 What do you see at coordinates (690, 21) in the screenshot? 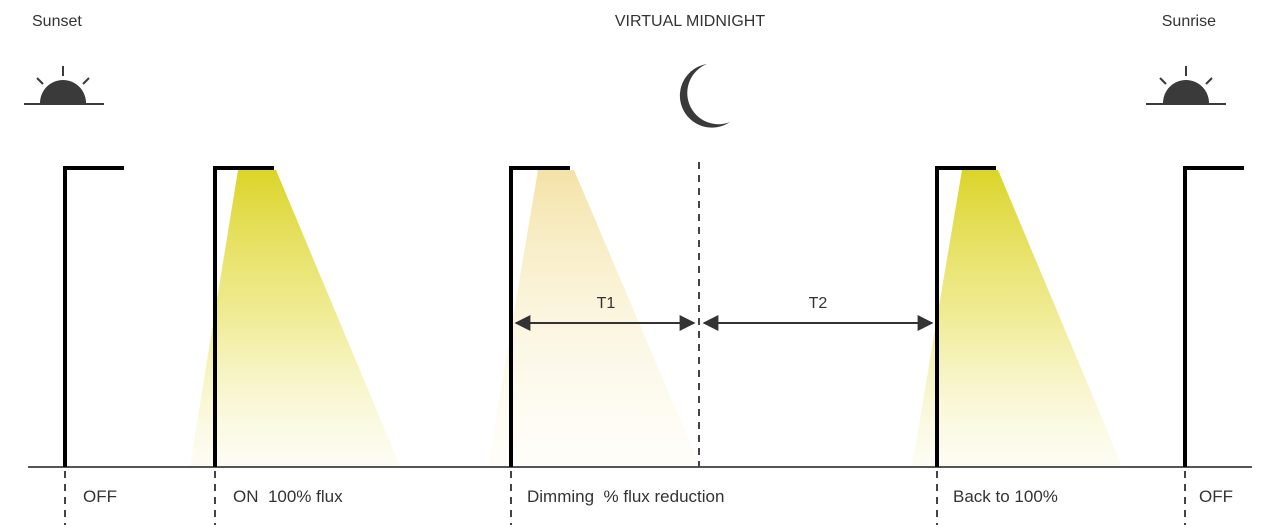
I see `virtual-midnight-label: VIRTUAL MIDNIGHT` at bounding box center [690, 21].